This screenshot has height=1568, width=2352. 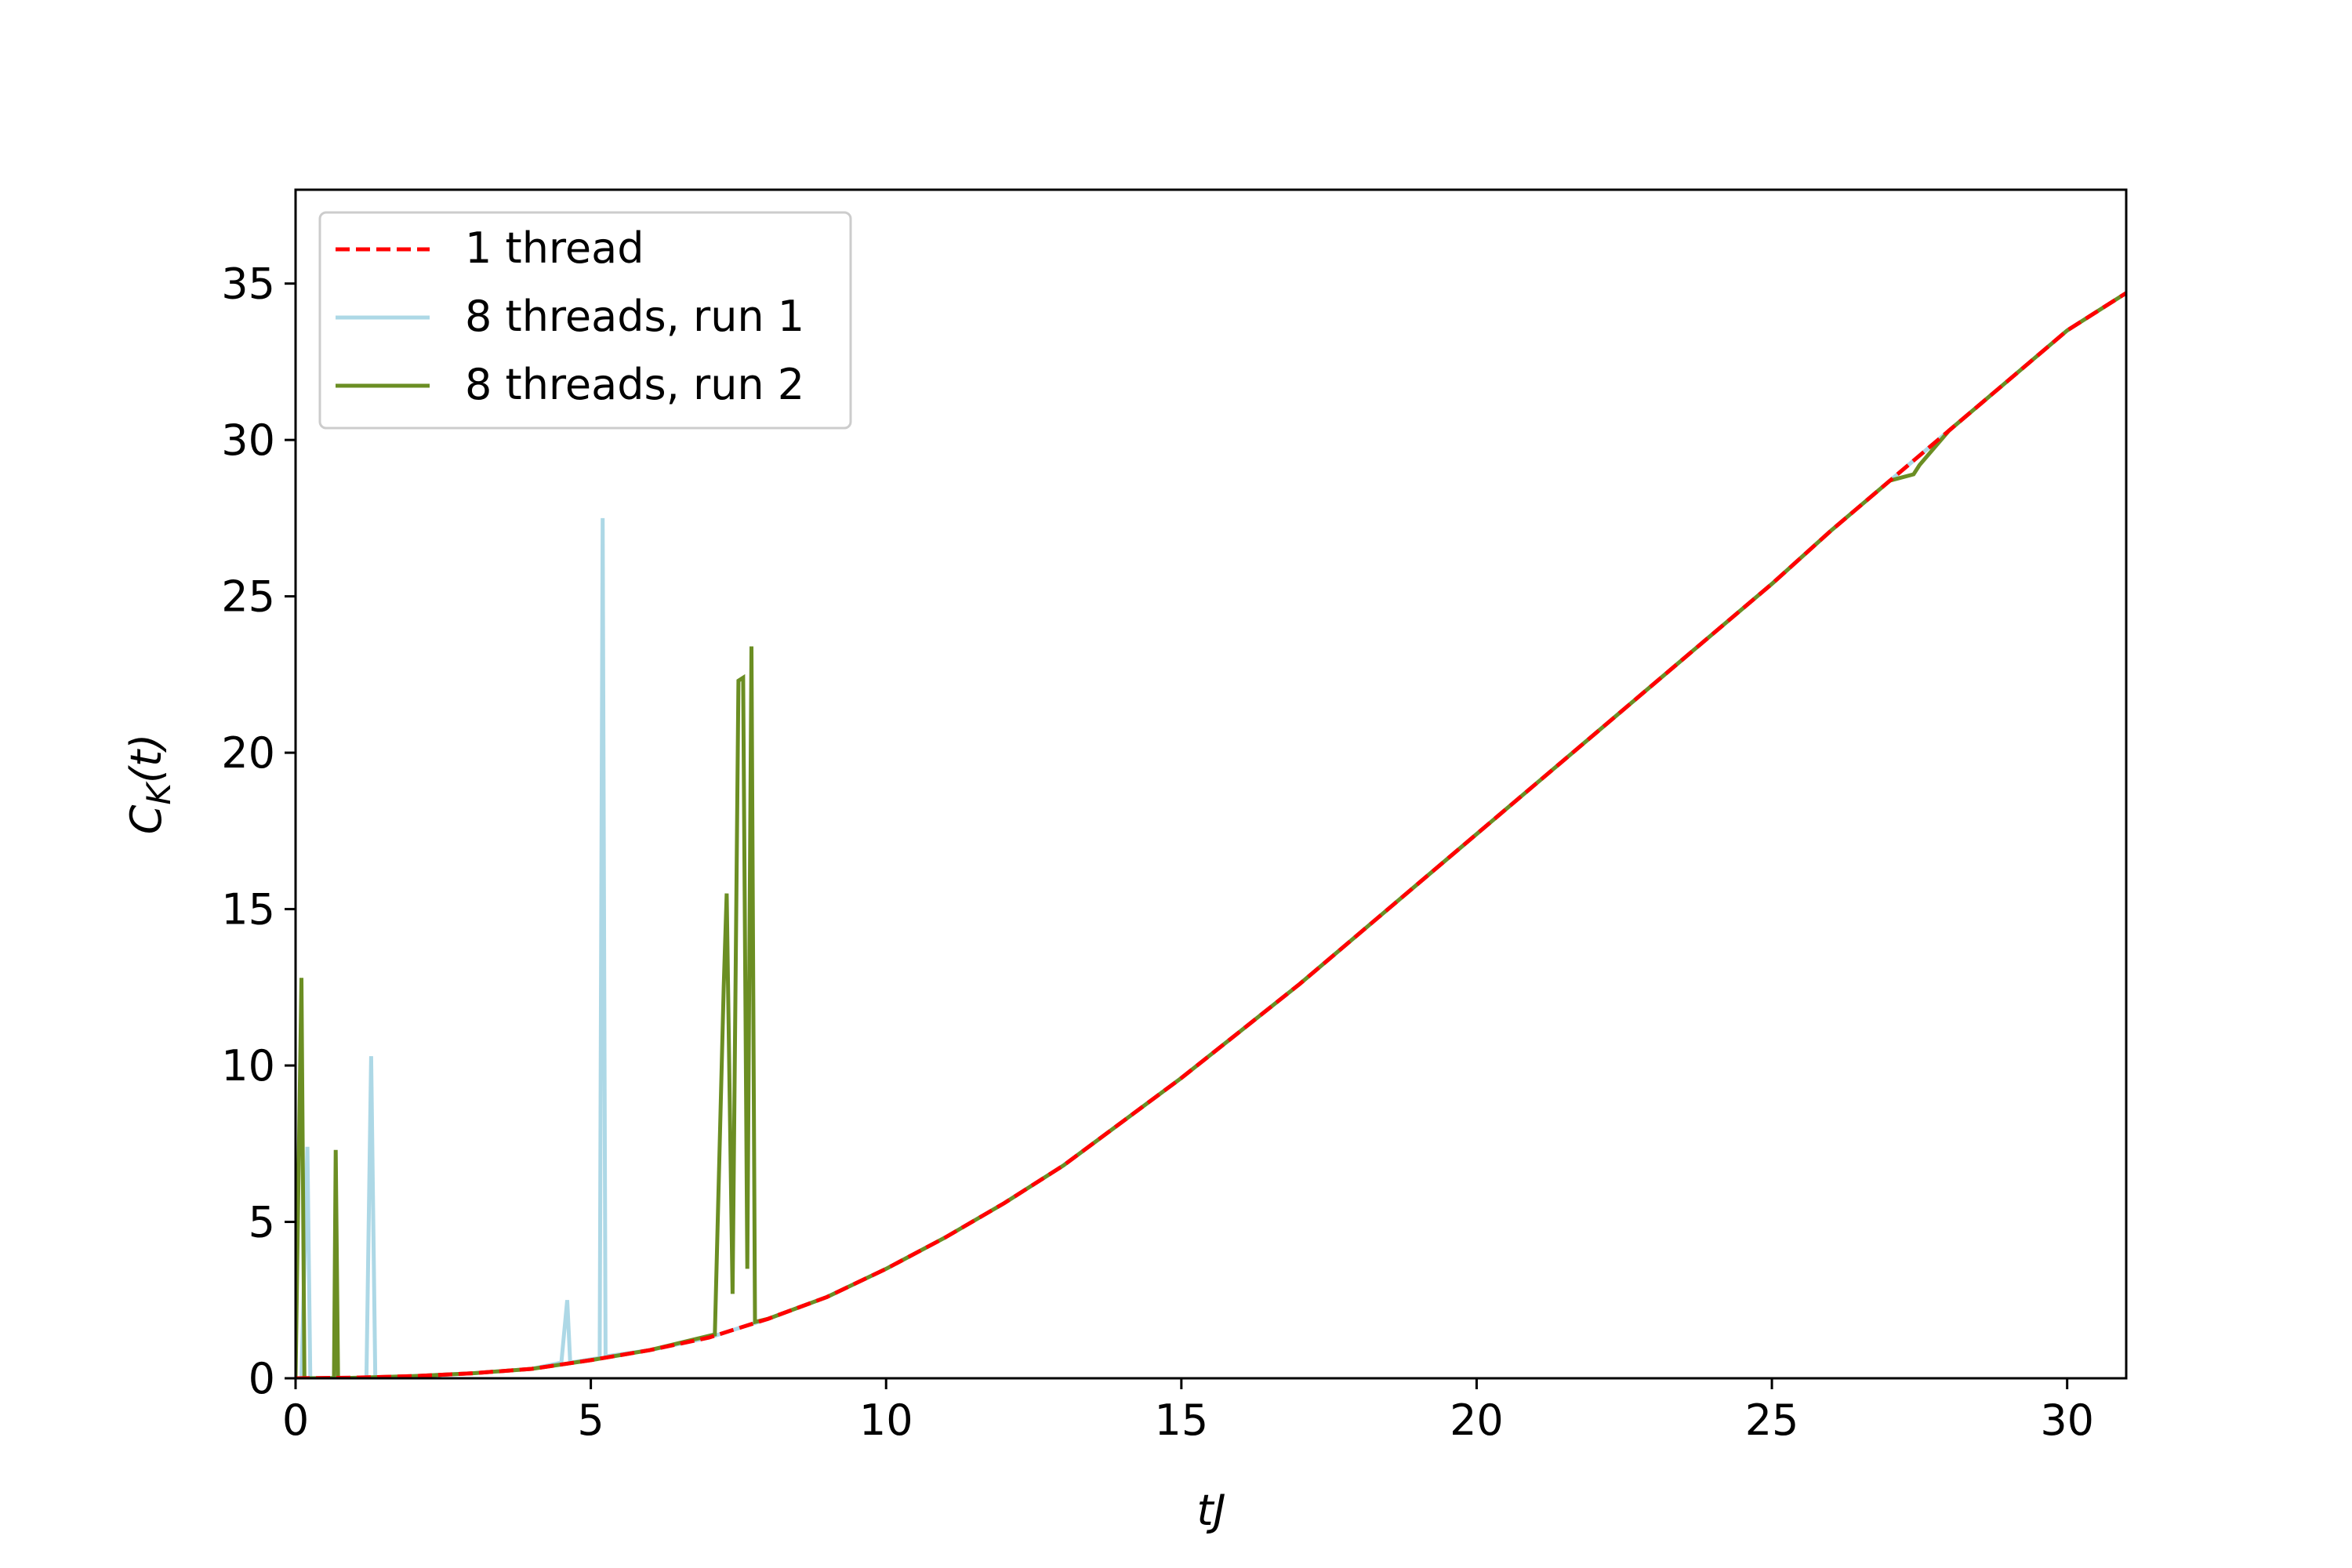 I want to click on y-label-sub: K, so click(x=159, y=793).